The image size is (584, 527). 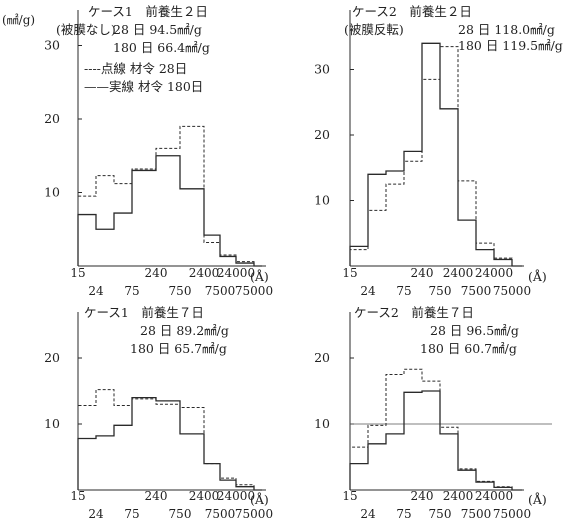 I want to click on panel-2-y-tick-label: 20, so click(x=322, y=134).